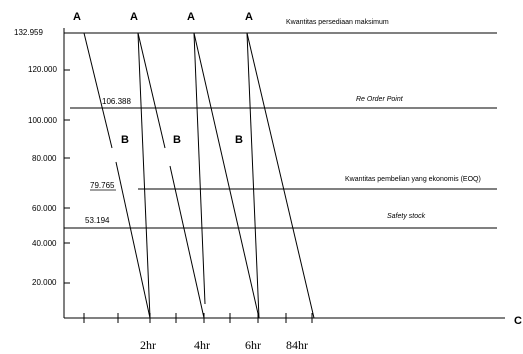 This screenshot has height=354, width=523. I want to click on eoq-value: 79.765, so click(102, 185).